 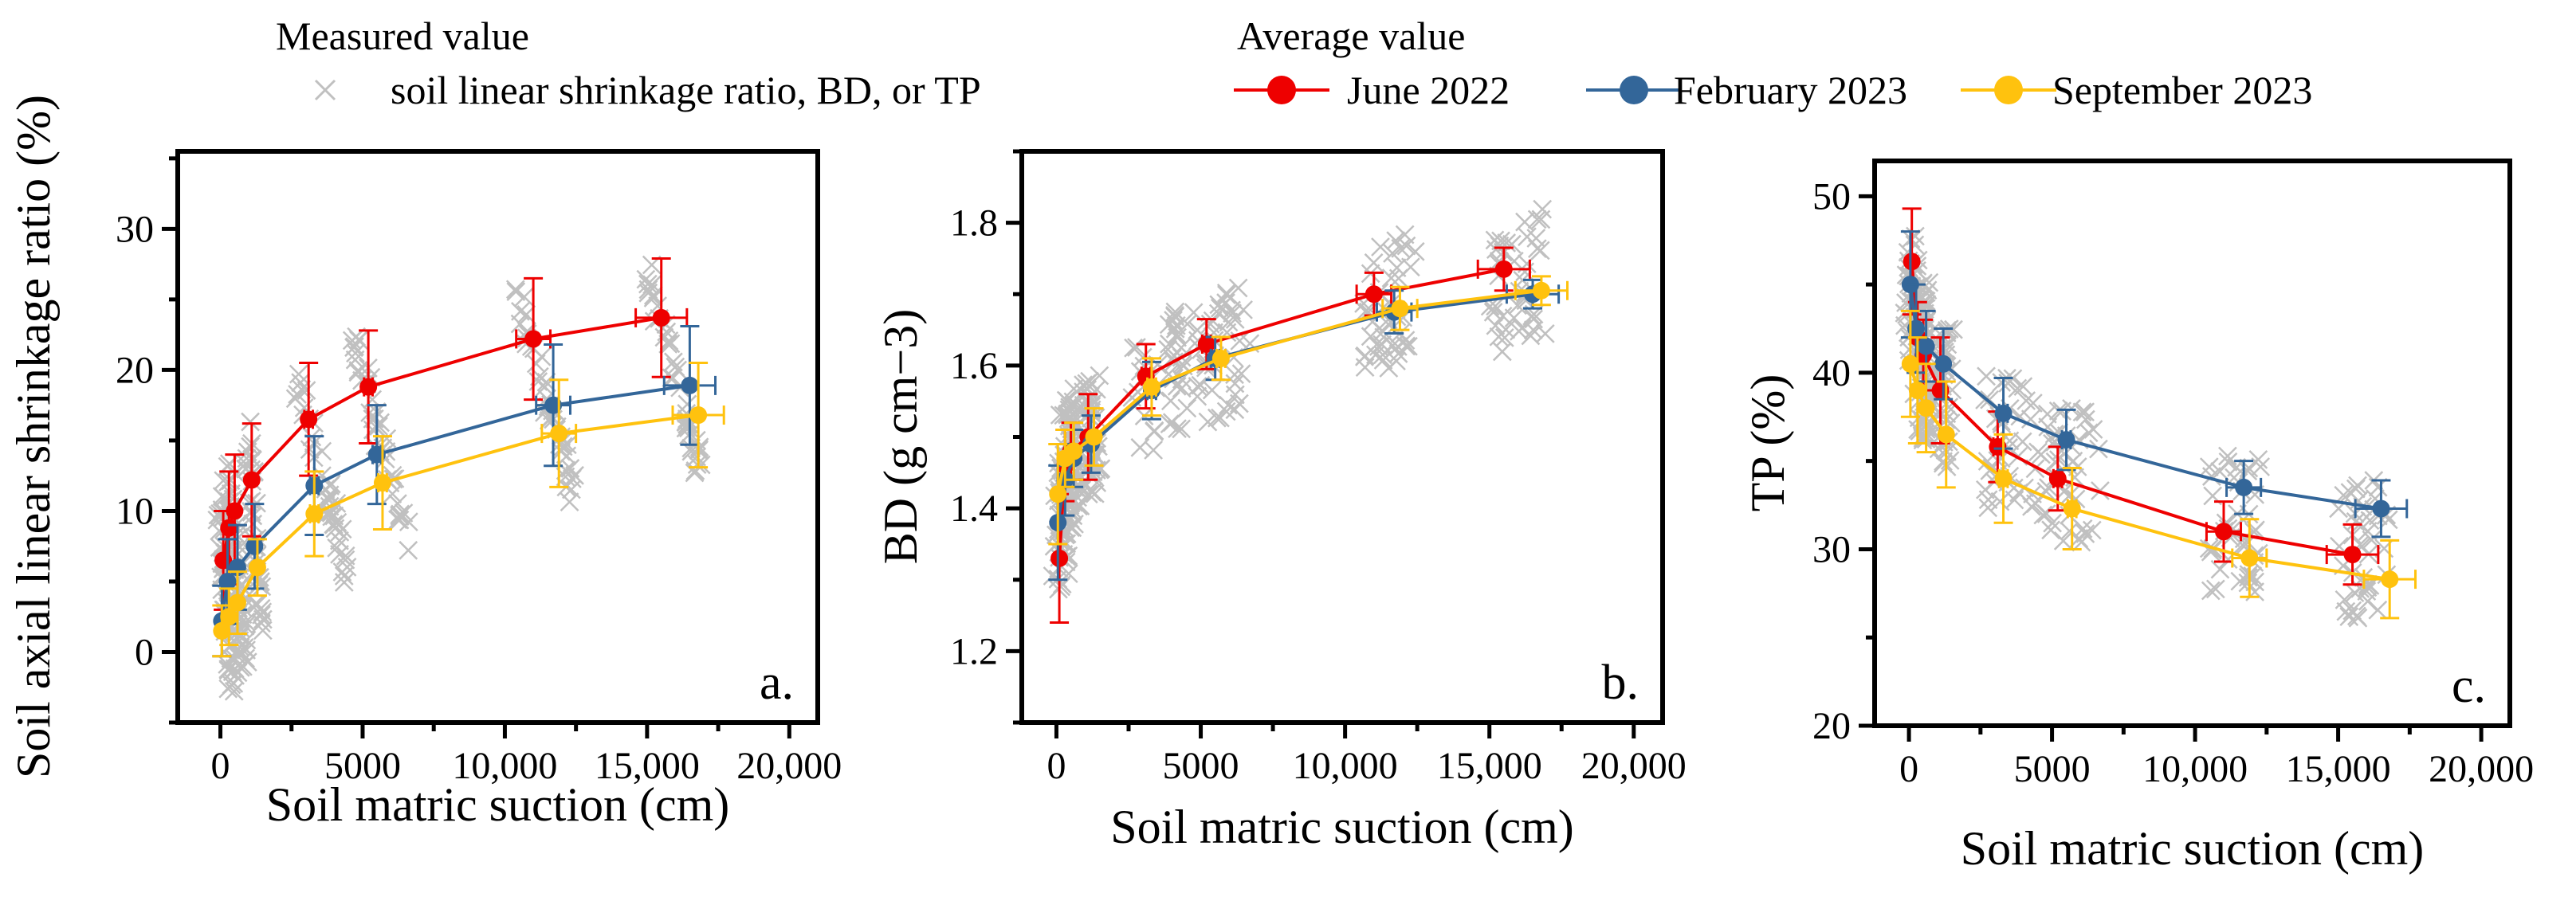 What do you see at coordinates (974, 223) in the screenshot?
I see `y-tick-label: 1.8` at bounding box center [974, 223].